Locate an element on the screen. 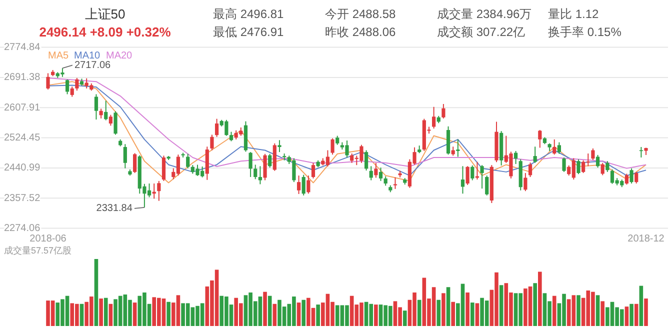 The width and height of the screenshot is (670, 330). x-tick-label: 2018-12 is located at coordinates (646, 239).